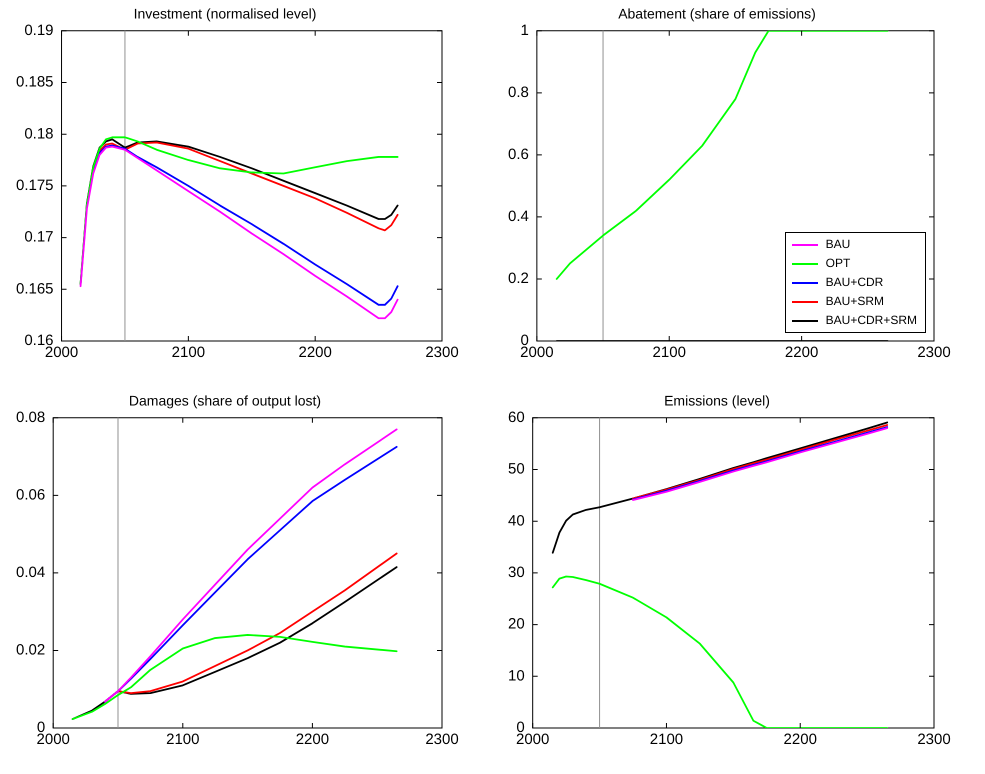  What do you see at coordinates (717, 13) in the screenshot?
I see `chart-title: Abatement (share of emissions)` at bounding box center [717, 13].